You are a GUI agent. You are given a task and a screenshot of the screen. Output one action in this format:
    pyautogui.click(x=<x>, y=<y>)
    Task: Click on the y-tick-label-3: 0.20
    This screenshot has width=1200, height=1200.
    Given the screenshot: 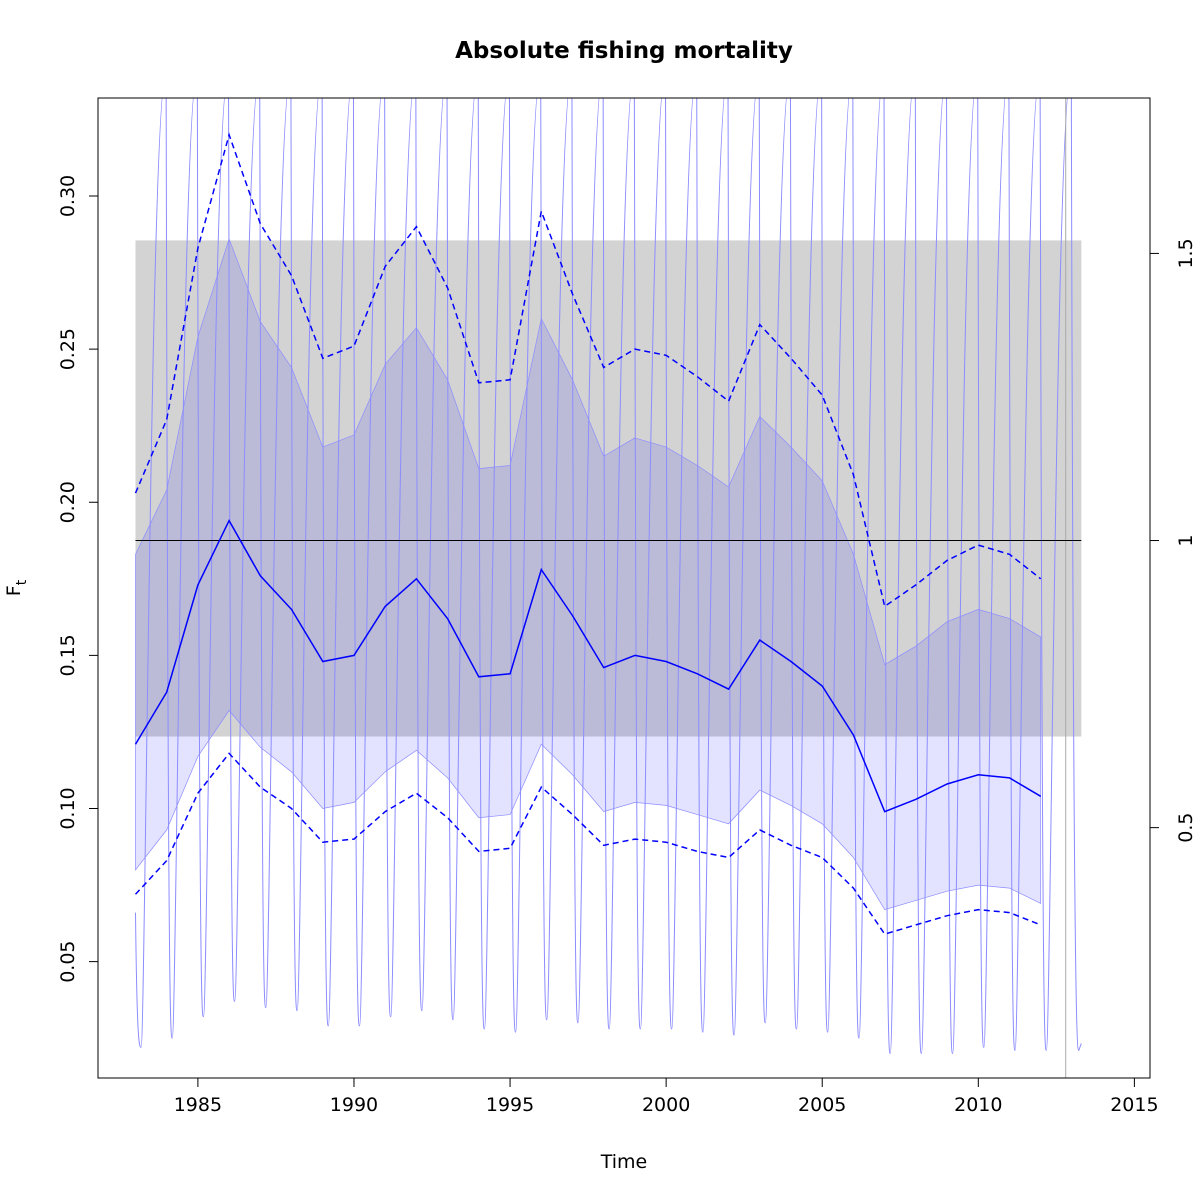 What is the action you would take?
    pyautogui.click(x=68, y=502)
    